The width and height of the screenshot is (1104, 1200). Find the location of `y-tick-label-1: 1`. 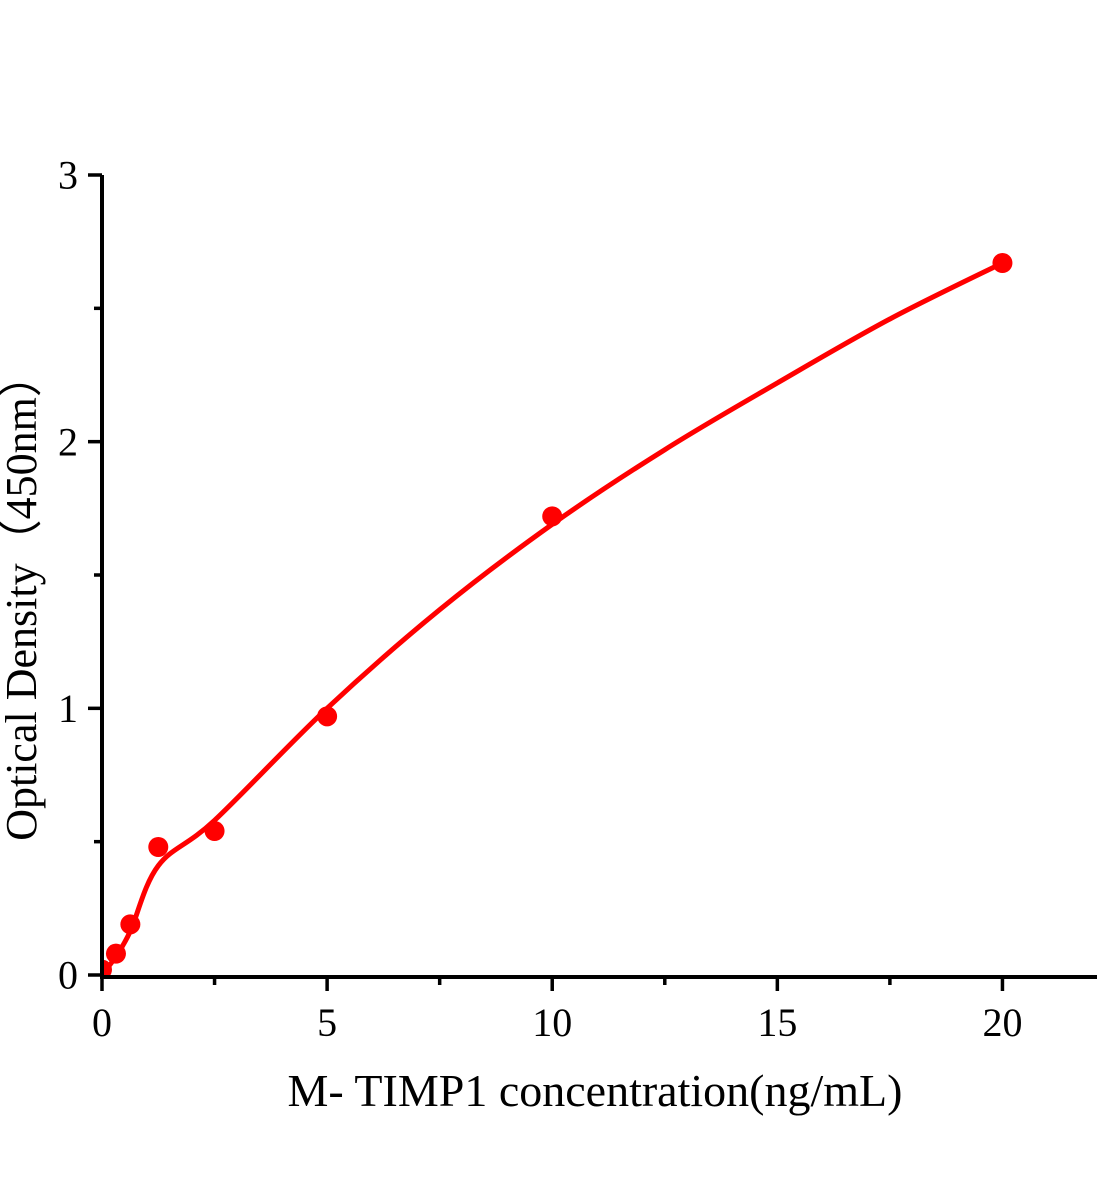

y-tick-label-1: 1 is located at coordinates (68, 708).